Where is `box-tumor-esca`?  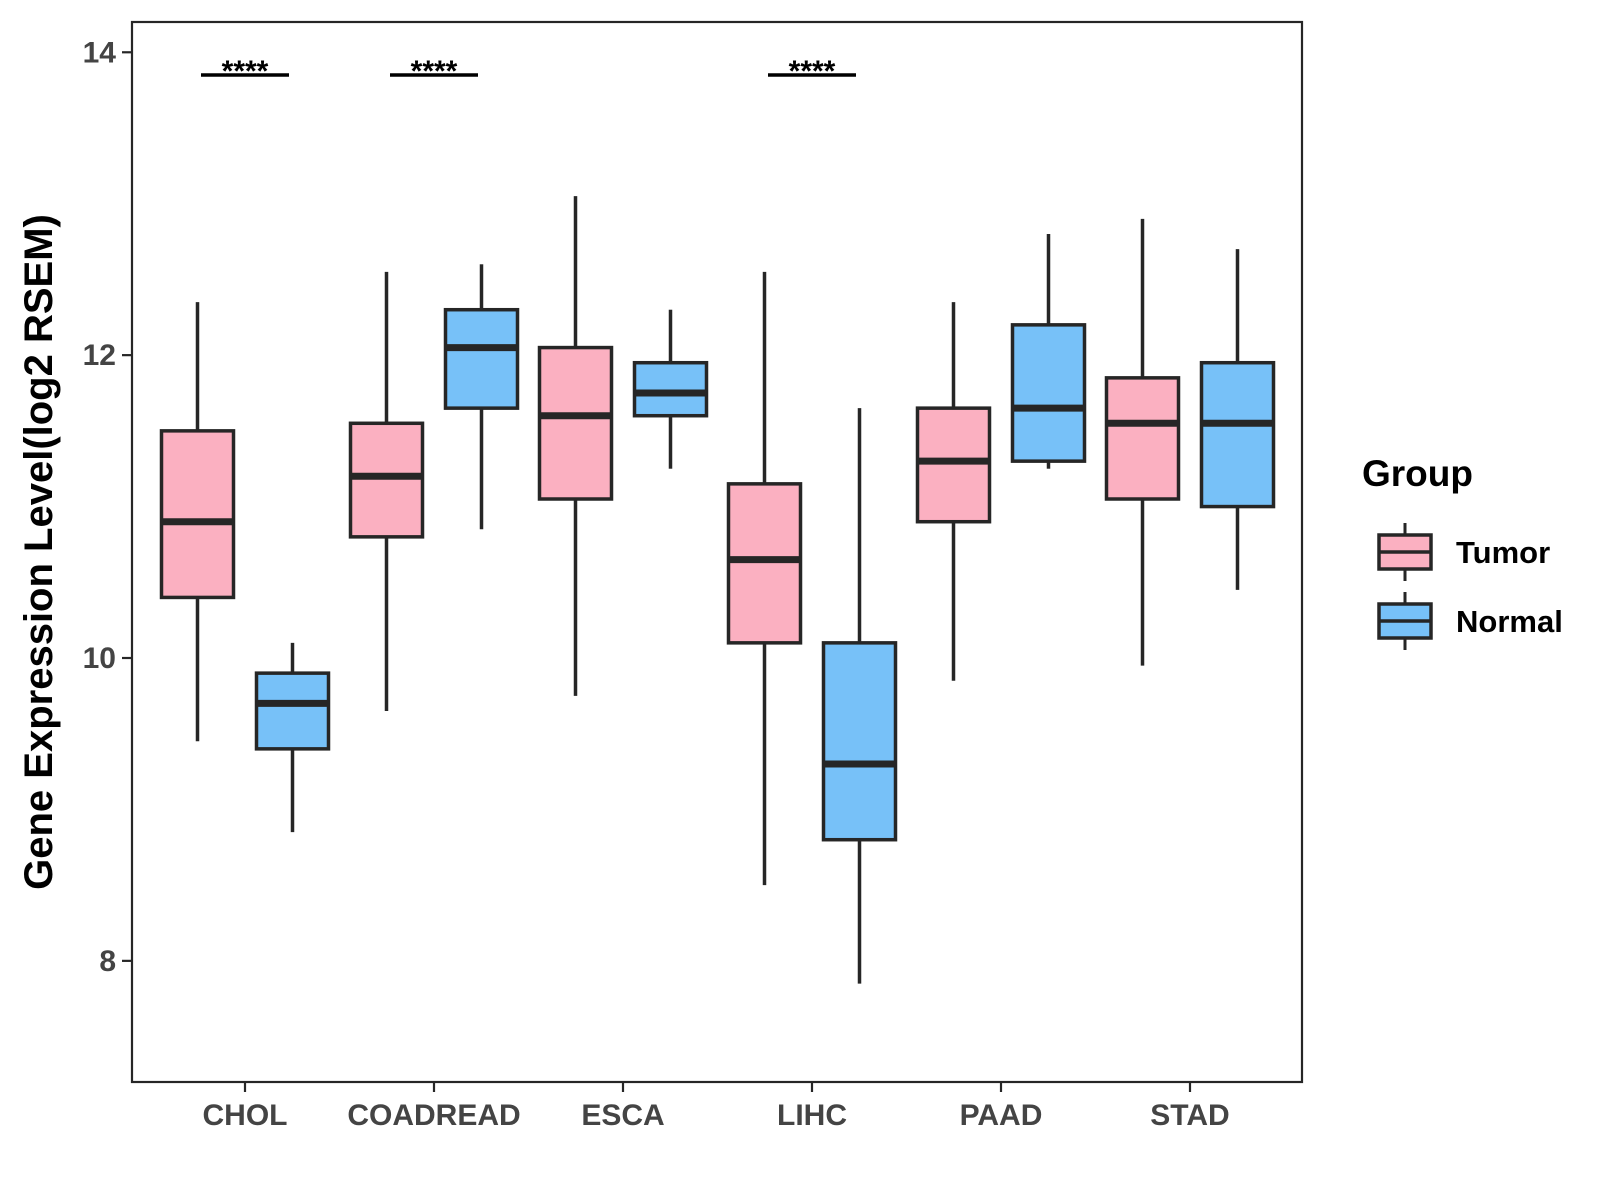 box-tumor-esca is located at coordinates (575, 446).